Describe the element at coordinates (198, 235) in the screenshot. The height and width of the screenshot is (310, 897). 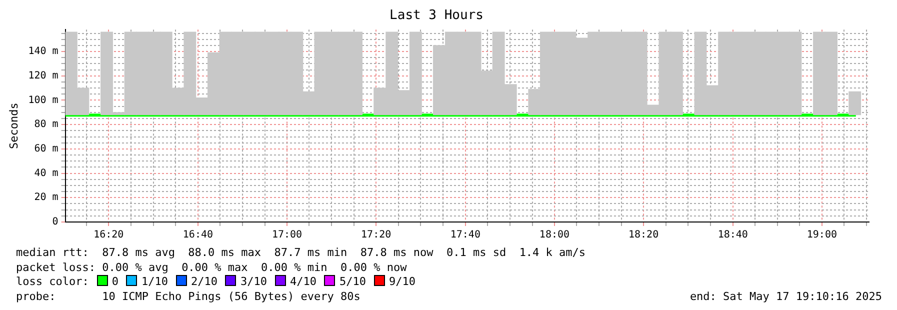
I see `x-tick-label: 16:40` at that location.